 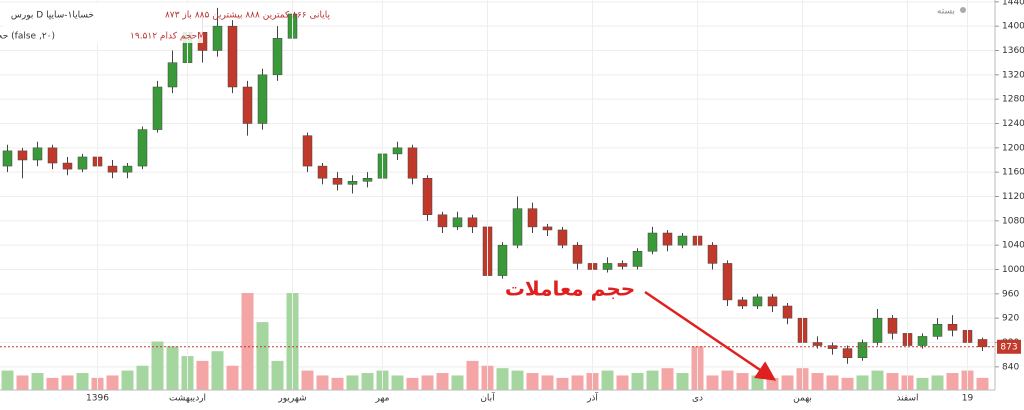 I want to click on x-tick-label: آبان, so click(x=487, y=398).